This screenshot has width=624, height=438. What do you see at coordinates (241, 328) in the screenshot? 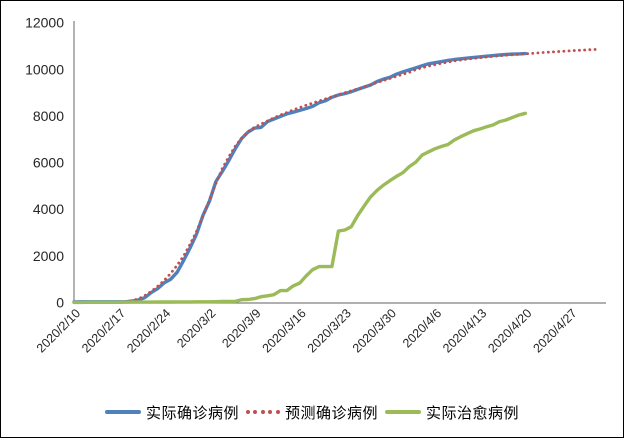
I see `x-tick-label: 2020/3/9` at bounding box center [241, 328].